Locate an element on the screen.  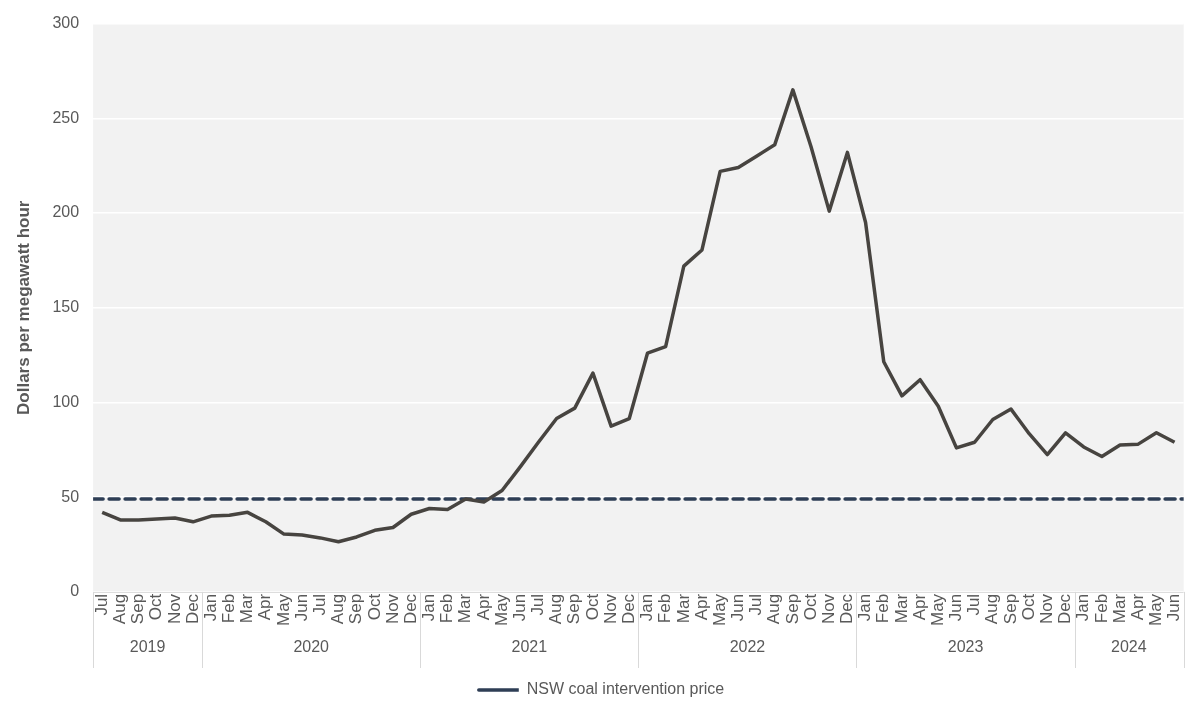
x2-tick-label: 2020 is located at coordinates (311, 647).